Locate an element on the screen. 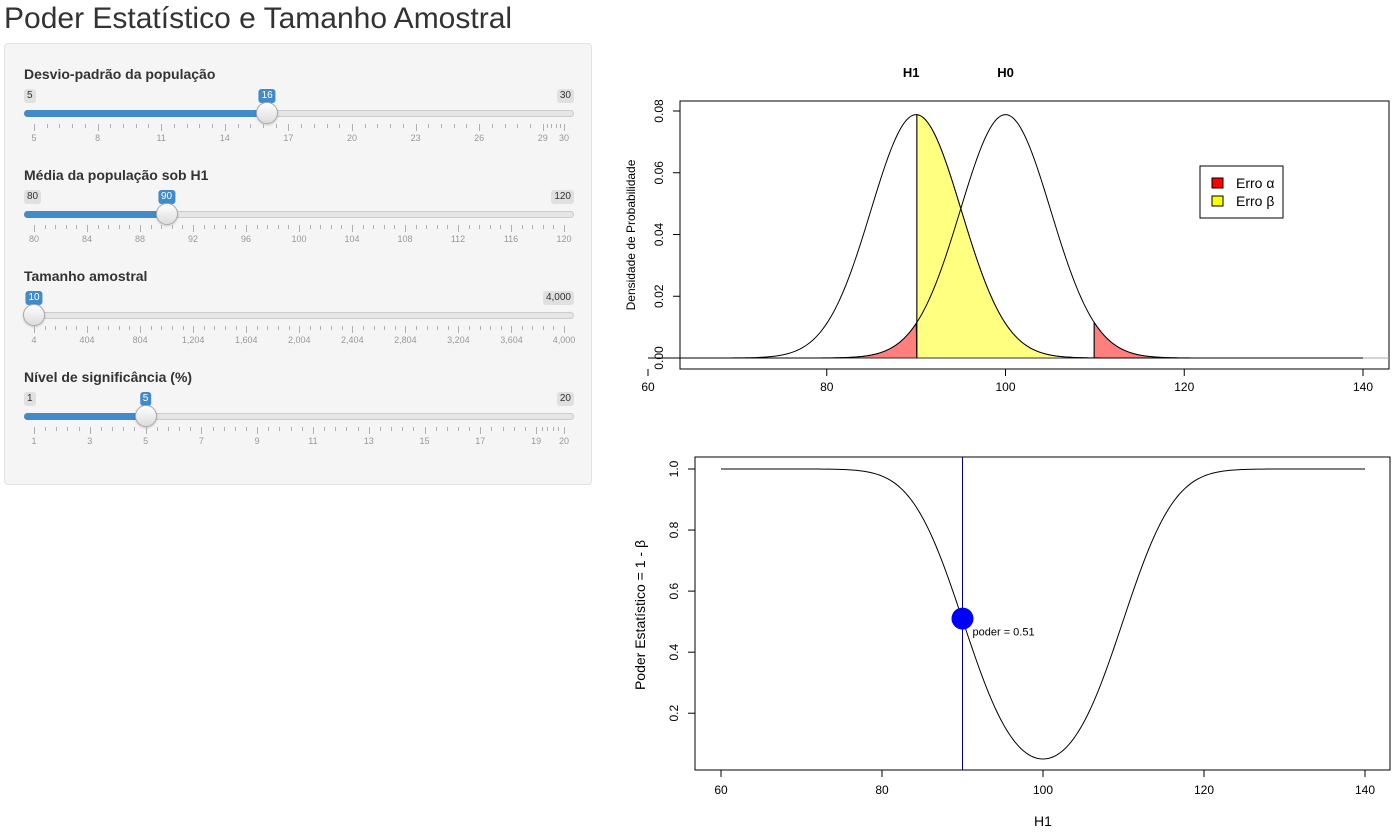  slider-tick-label: 1,604 is located at coordinates (246, 340).